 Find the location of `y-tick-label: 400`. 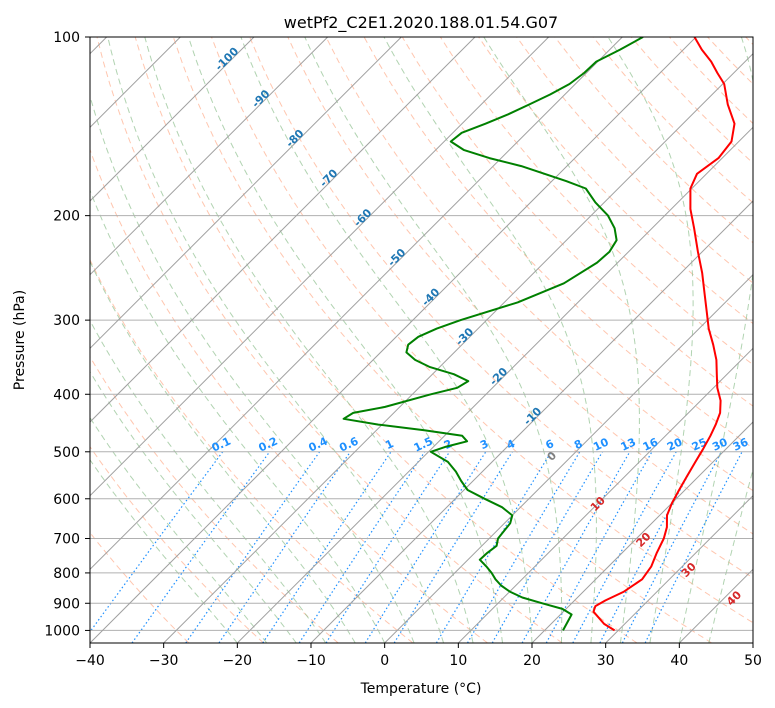

y-tick-label: 400 is located at coordinates (66, 395).